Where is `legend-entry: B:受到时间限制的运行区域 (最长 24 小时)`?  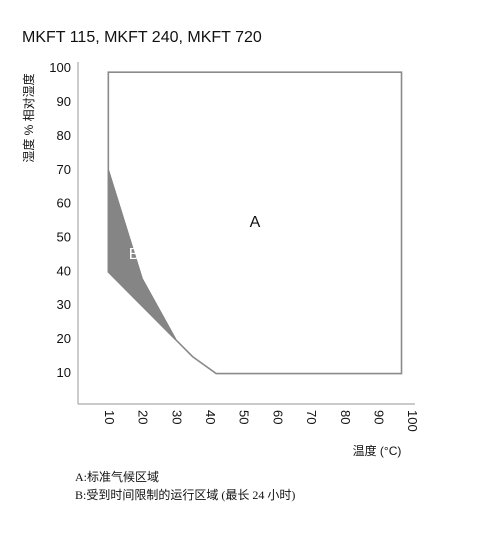
legend-entry: B:受到时间限制的运行区域 (最长 24 小时) is located at coordinates (185, 494).